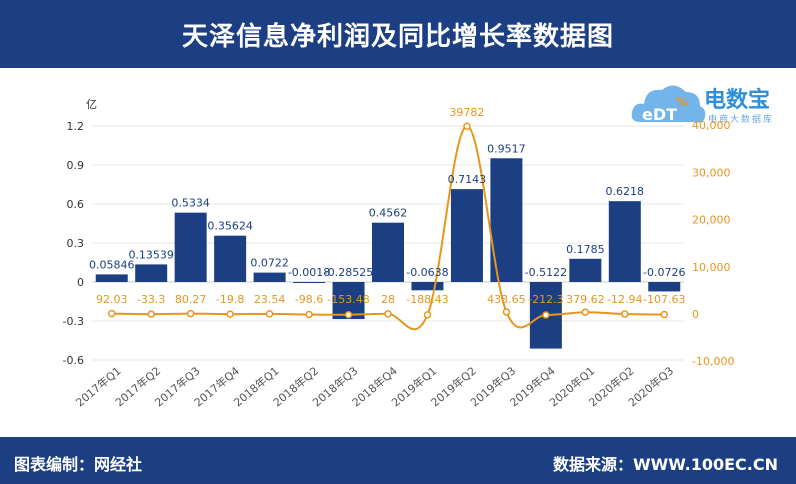 The image size is (796, 484). Describe the element at coordinates (73, 360) in the screenshot. I see `y-left-tick-label: -0.6` at that location.